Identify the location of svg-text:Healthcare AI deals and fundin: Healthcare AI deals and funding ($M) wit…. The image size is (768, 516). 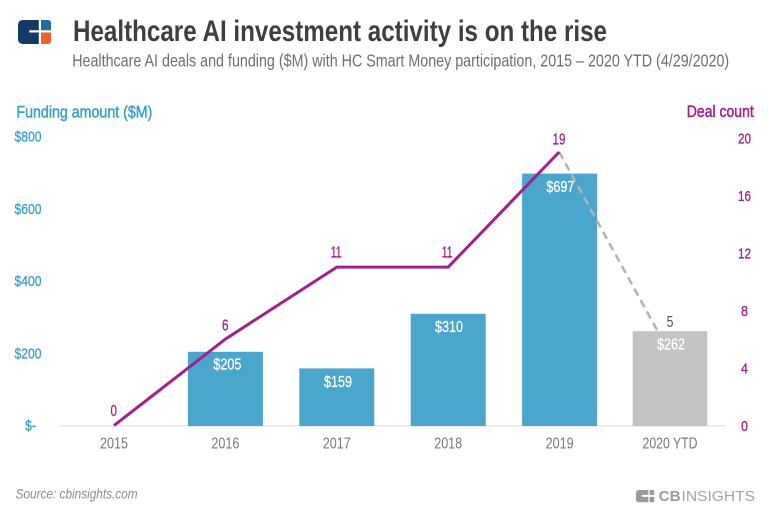
(400, 61).